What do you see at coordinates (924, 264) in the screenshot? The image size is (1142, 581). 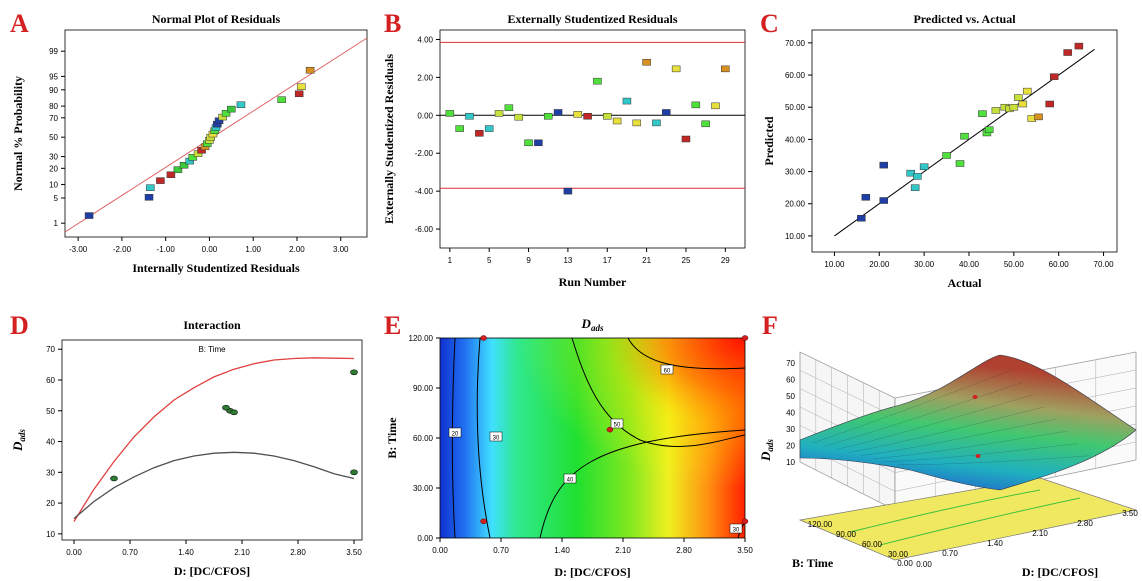 I see `x-tick-label: 30.00` at bounding box center [924, 264].